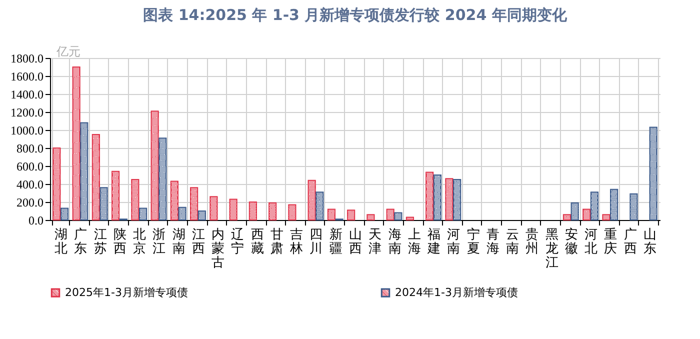 The width and height of the screenshot is (700, 339). Describe the element at coordinates (100, 242) in the screenshot. I see `x-tick-label: 江苏` at that location.